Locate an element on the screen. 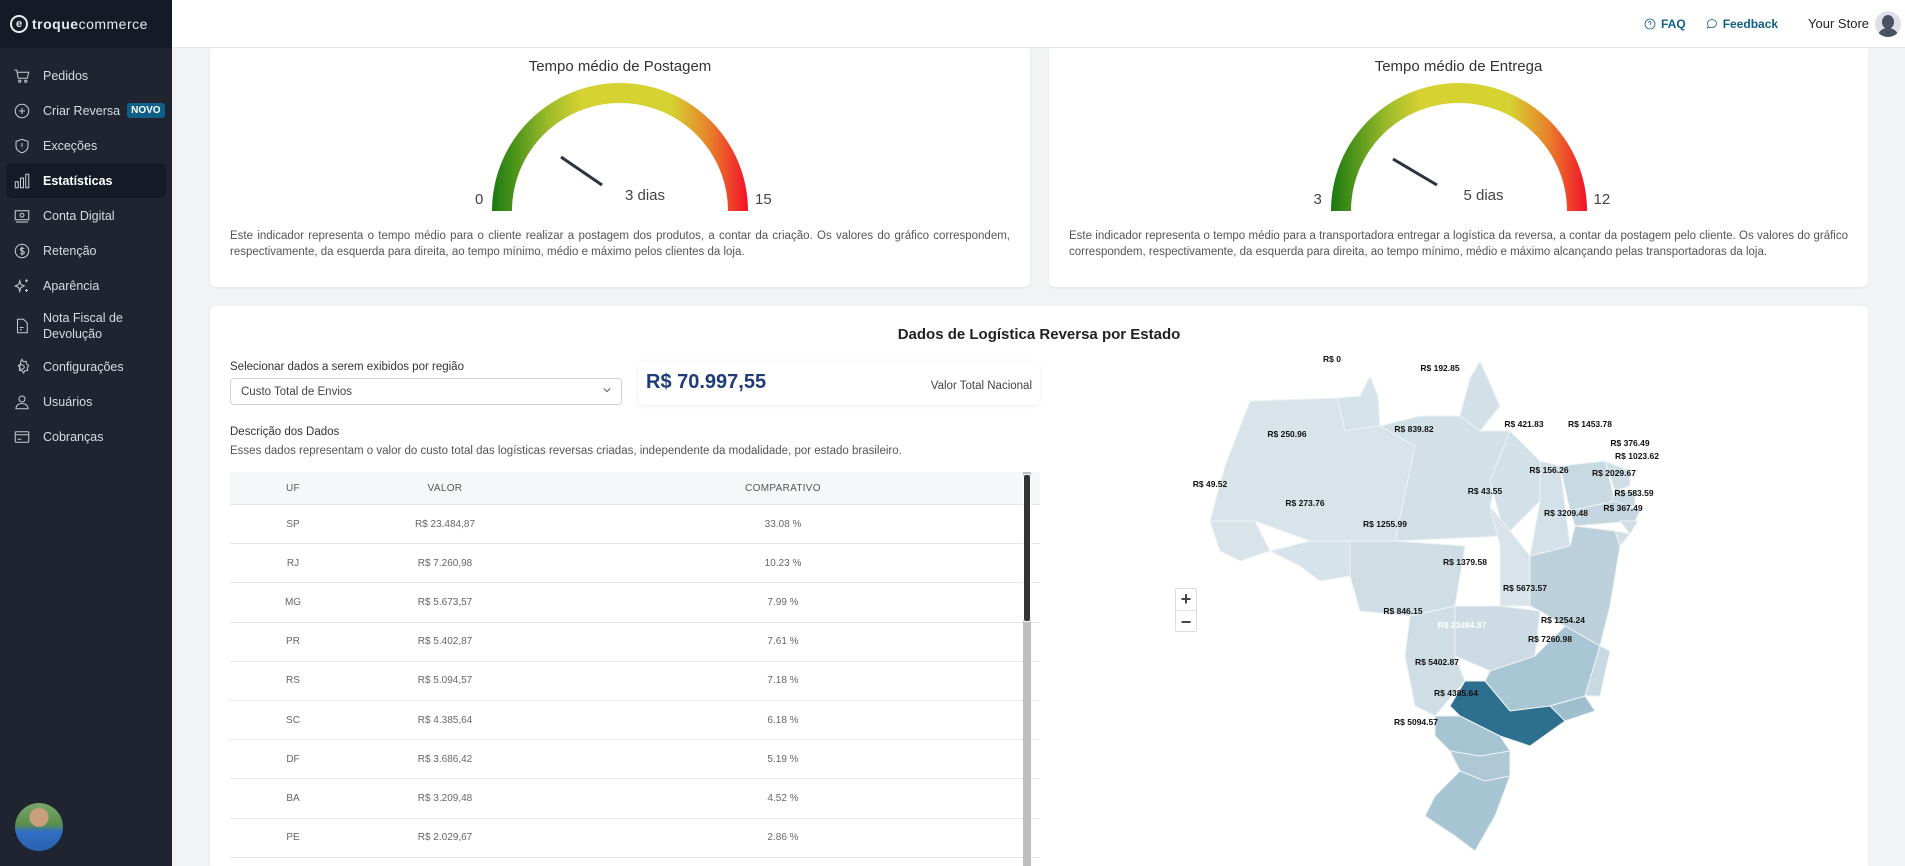 This screenshot has height=866, width=1905. sidebar-item-aparencia: Aparência is located at coordinates (86, 285).